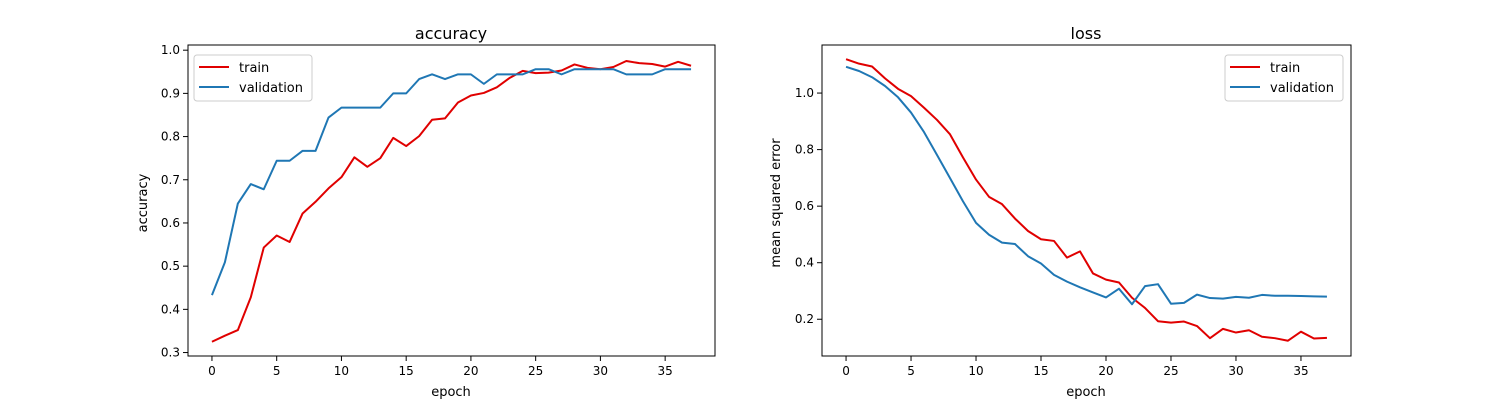 The height and width of the screenshot is (400, 1500). I want to click on loss-chart-title: loss, so click(1086, 33).